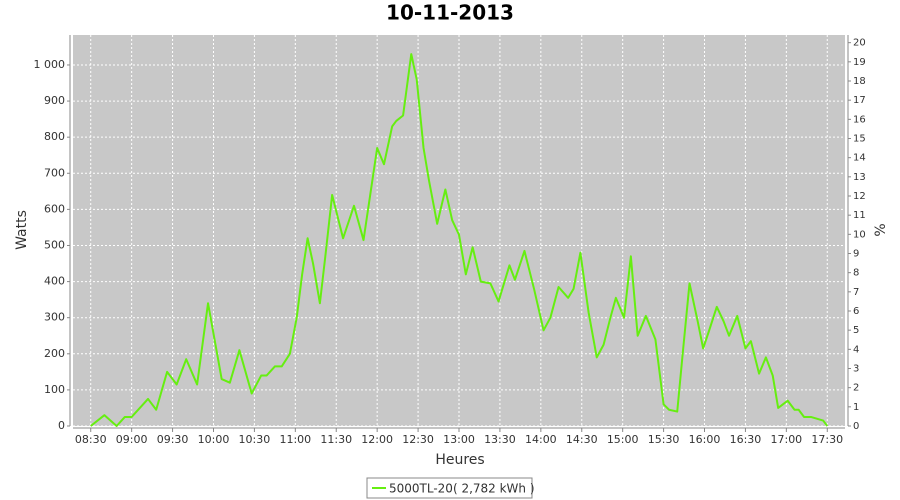 This screenshot has height=500, width=900. What do you see at coordinates (664, 439) in the screenshot?
I see `x-tick-label: 15:30` at bounding box center [664, 439].